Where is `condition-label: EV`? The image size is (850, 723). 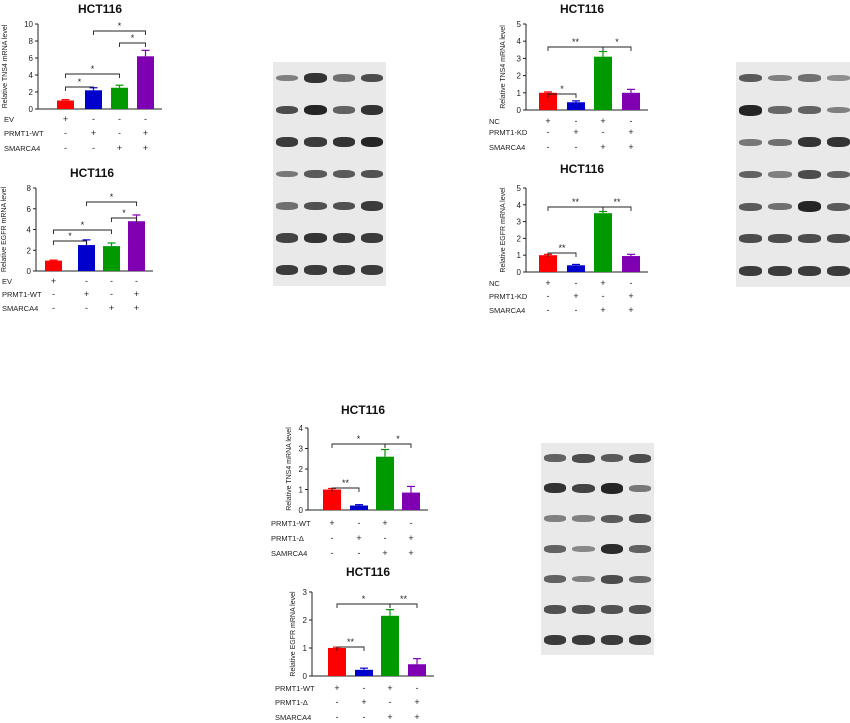
condition-label: EV is located at coordinates (7, 281).